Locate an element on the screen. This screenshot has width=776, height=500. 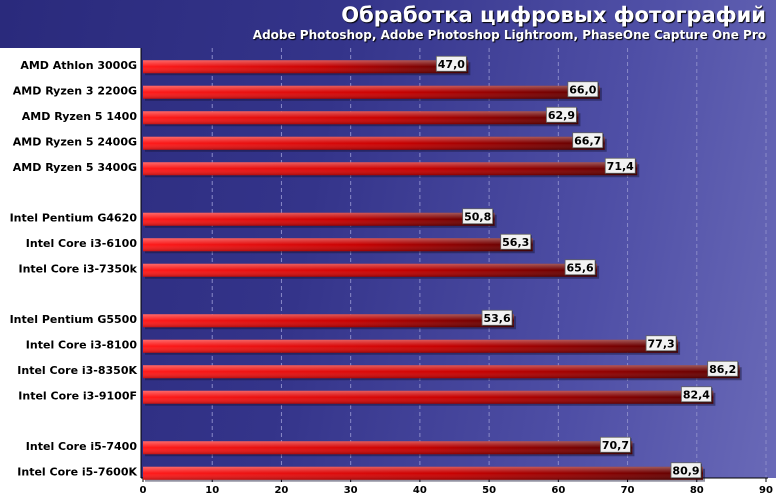
chart-title: Обработка цифровых фотографий is located at coordinates (553, 15).